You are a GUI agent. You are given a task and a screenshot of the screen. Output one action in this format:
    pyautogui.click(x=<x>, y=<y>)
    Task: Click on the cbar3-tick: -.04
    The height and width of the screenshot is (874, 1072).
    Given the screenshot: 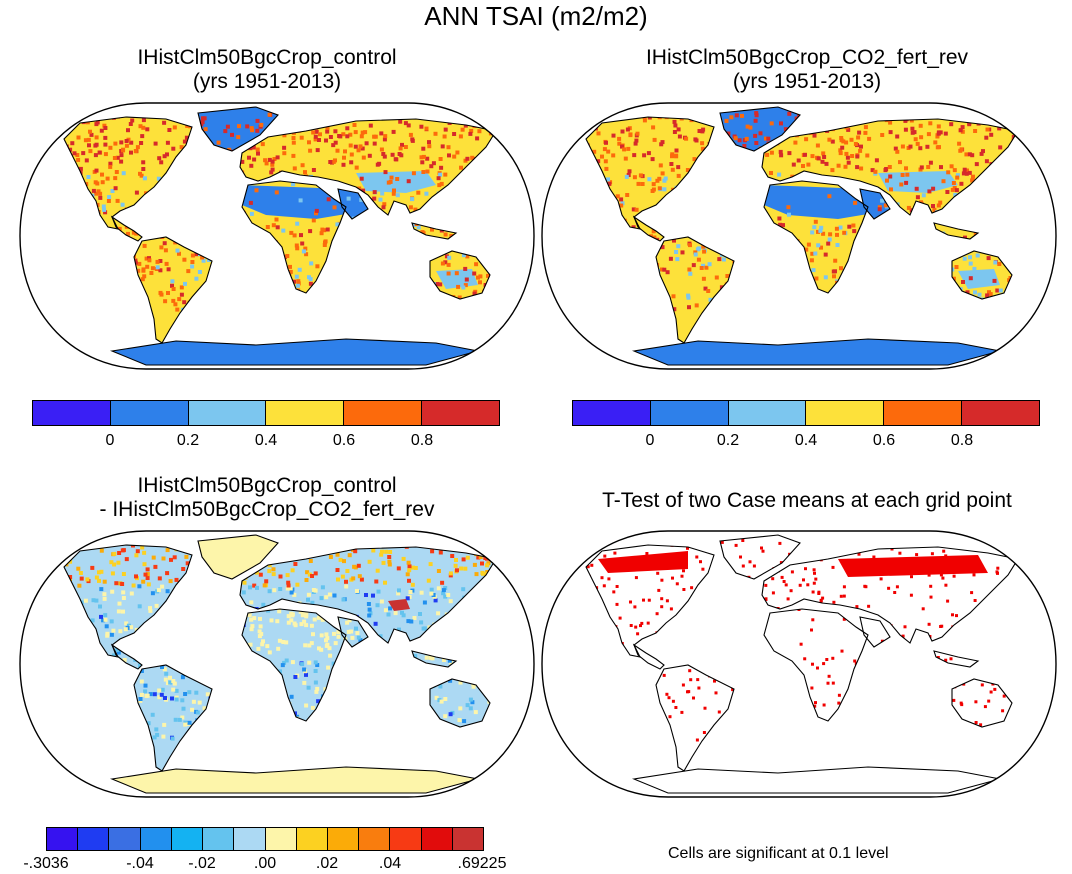 What is the action you would take?
    pyautogui.click(x=140, y=863)
    